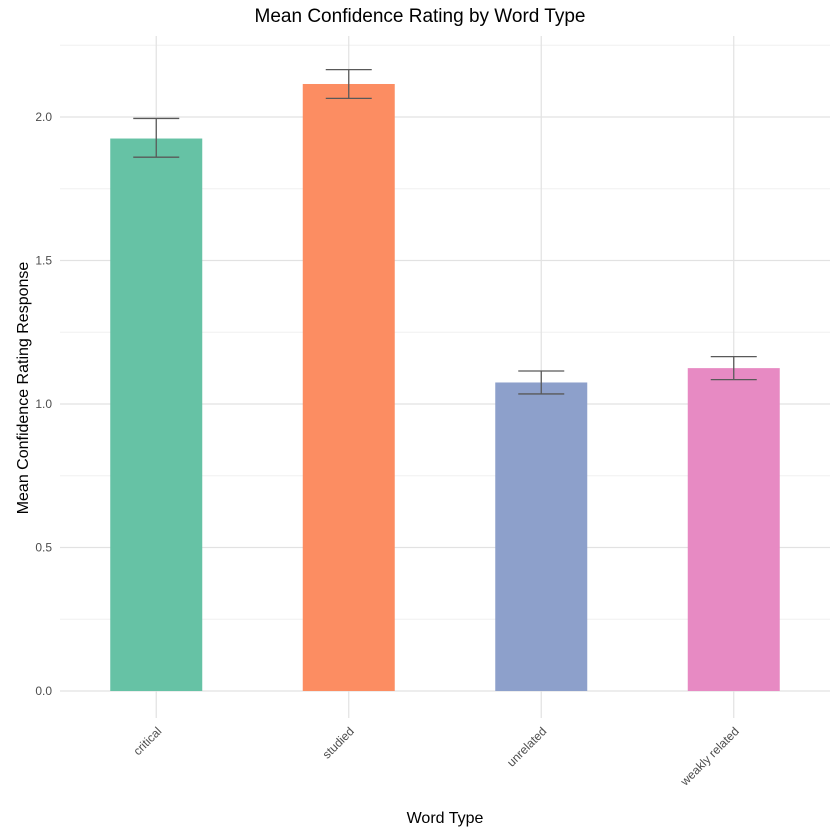  What do you see at coordinates (526, 746) in the screenshot?
I see `x-tick-label: unrelated` at bounding box center [526, 746].